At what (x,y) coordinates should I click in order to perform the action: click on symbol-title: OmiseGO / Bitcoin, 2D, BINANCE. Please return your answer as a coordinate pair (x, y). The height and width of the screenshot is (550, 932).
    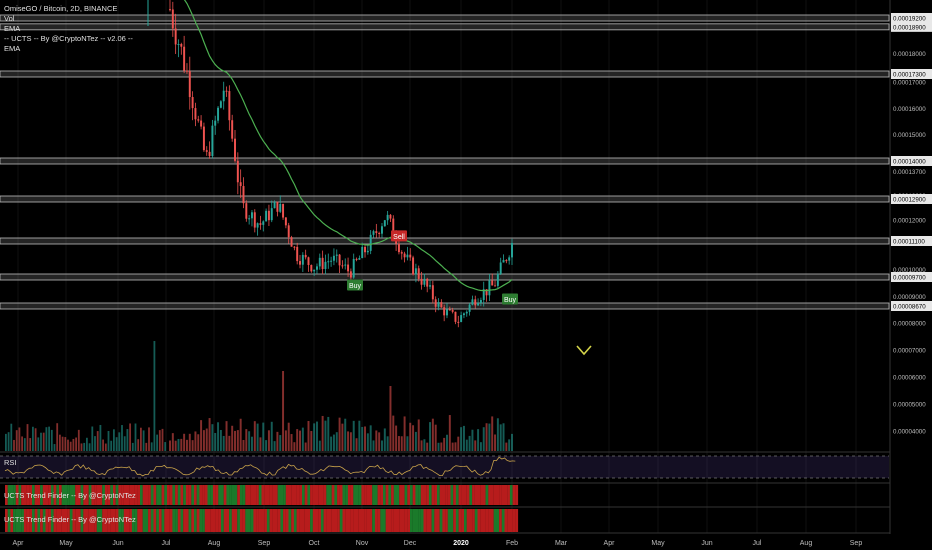
    Looking at the image, I should click on (61, 8).